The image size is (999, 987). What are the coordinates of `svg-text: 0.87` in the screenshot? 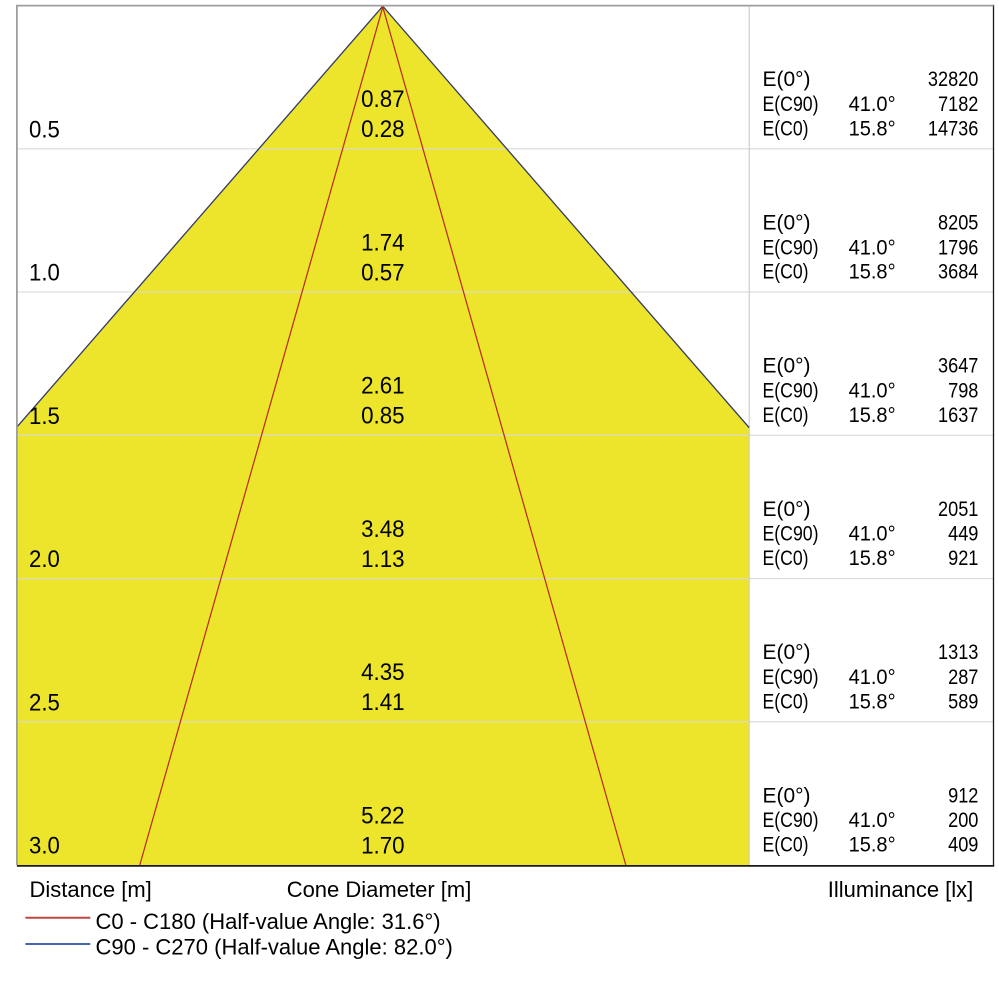 It's located at (383, 99).